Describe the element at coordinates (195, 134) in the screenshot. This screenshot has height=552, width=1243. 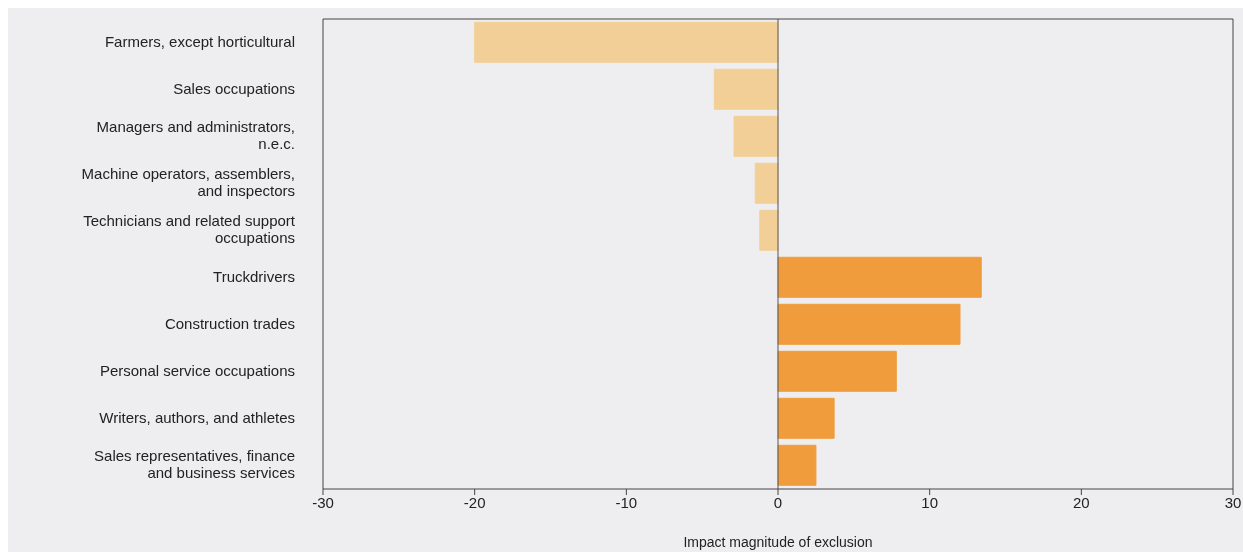
I see `y-tick-label: Managers and administrators, n.e.c.` at that location.